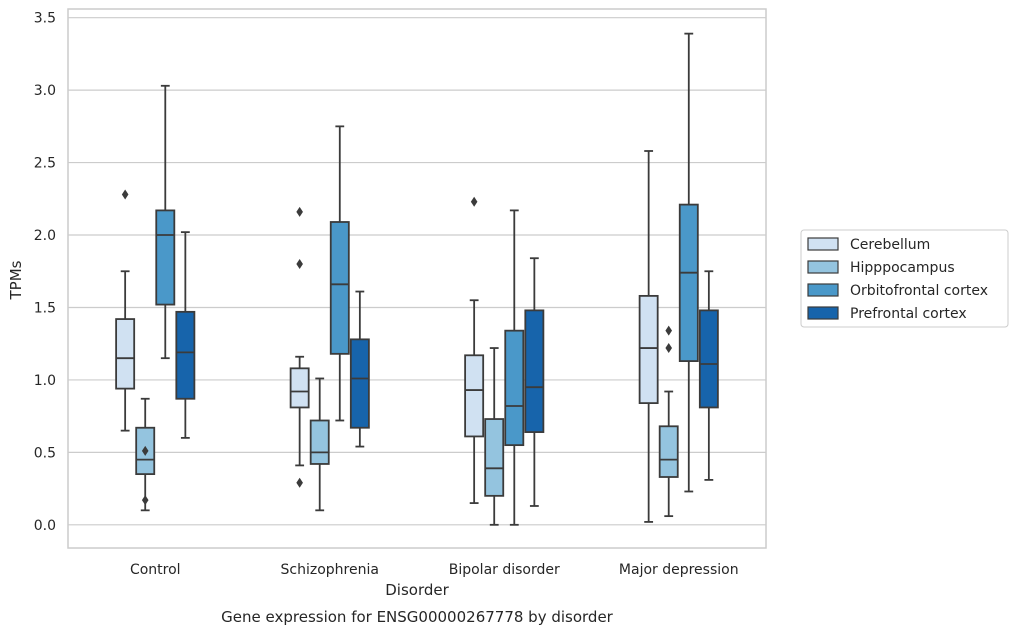  What do you see at coordinates (45, 453) in the screenshot?
I see `y-tick-label: 0.5` at bounding box center [45, 453].